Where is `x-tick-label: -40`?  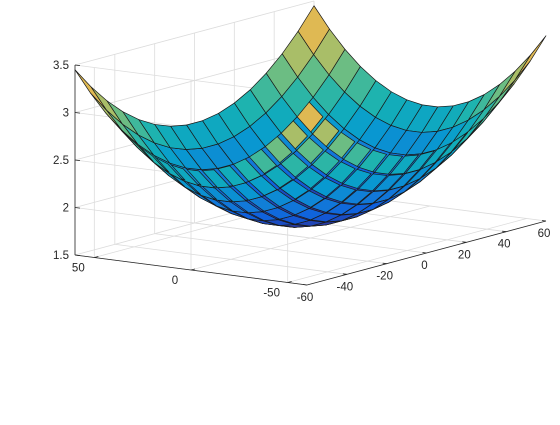 x-tick-label: -40 is located at coordinates (345, 287).